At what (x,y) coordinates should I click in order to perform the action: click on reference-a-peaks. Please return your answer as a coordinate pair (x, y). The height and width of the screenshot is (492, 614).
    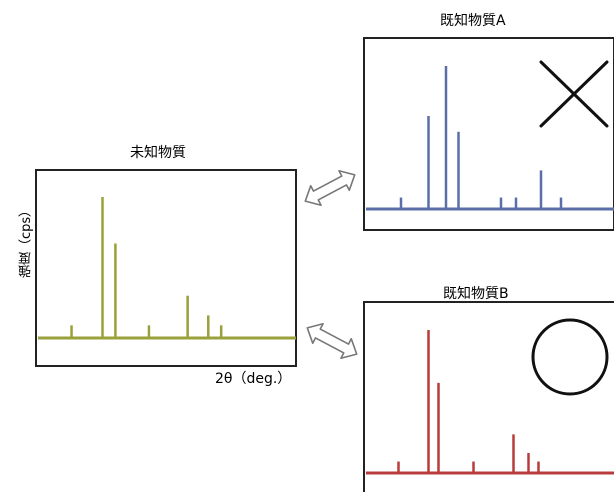
    Looking at the image, I should click on (481, 137).